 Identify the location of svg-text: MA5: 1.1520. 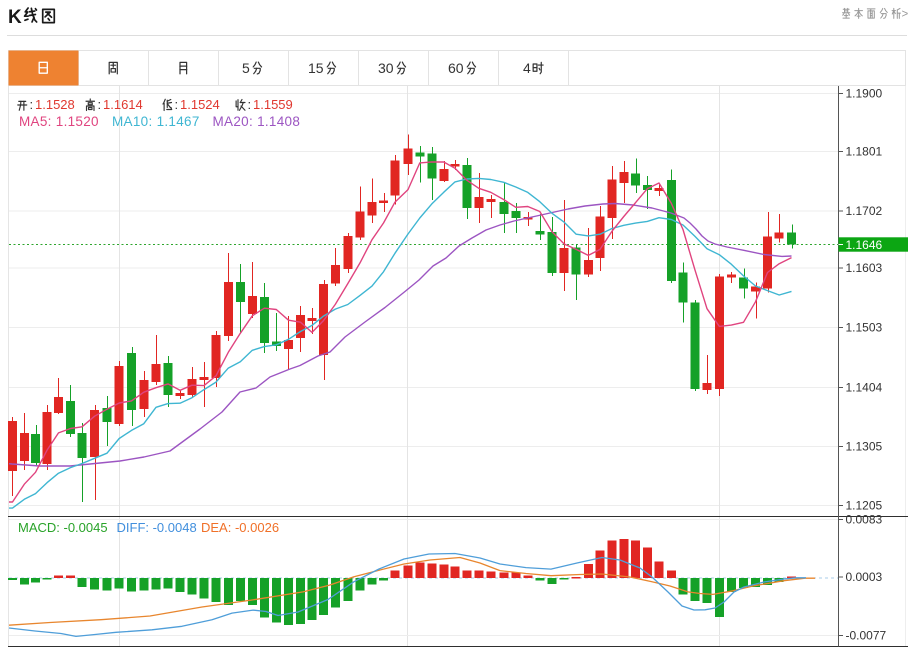
(59, 121).